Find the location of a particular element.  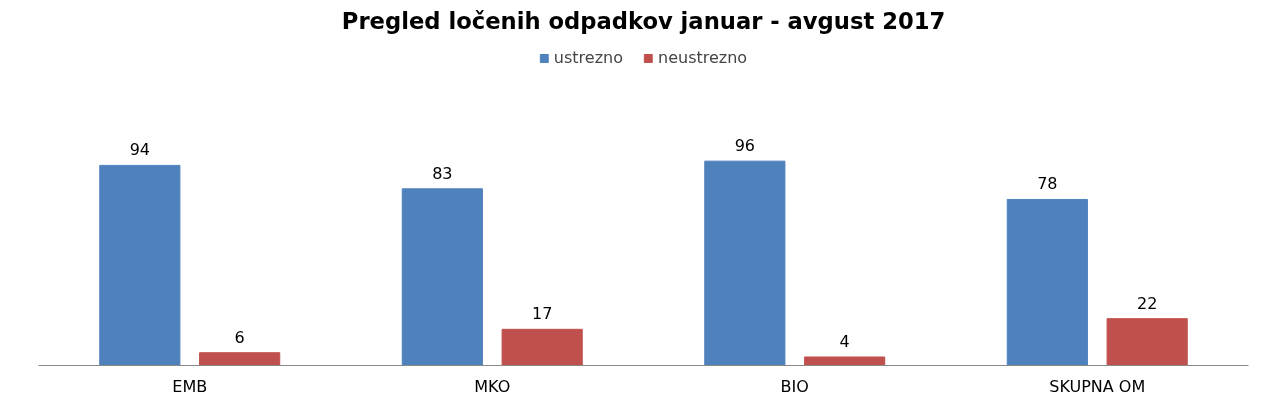

legend-label: neustrezno is located at coordinates (703, 57).